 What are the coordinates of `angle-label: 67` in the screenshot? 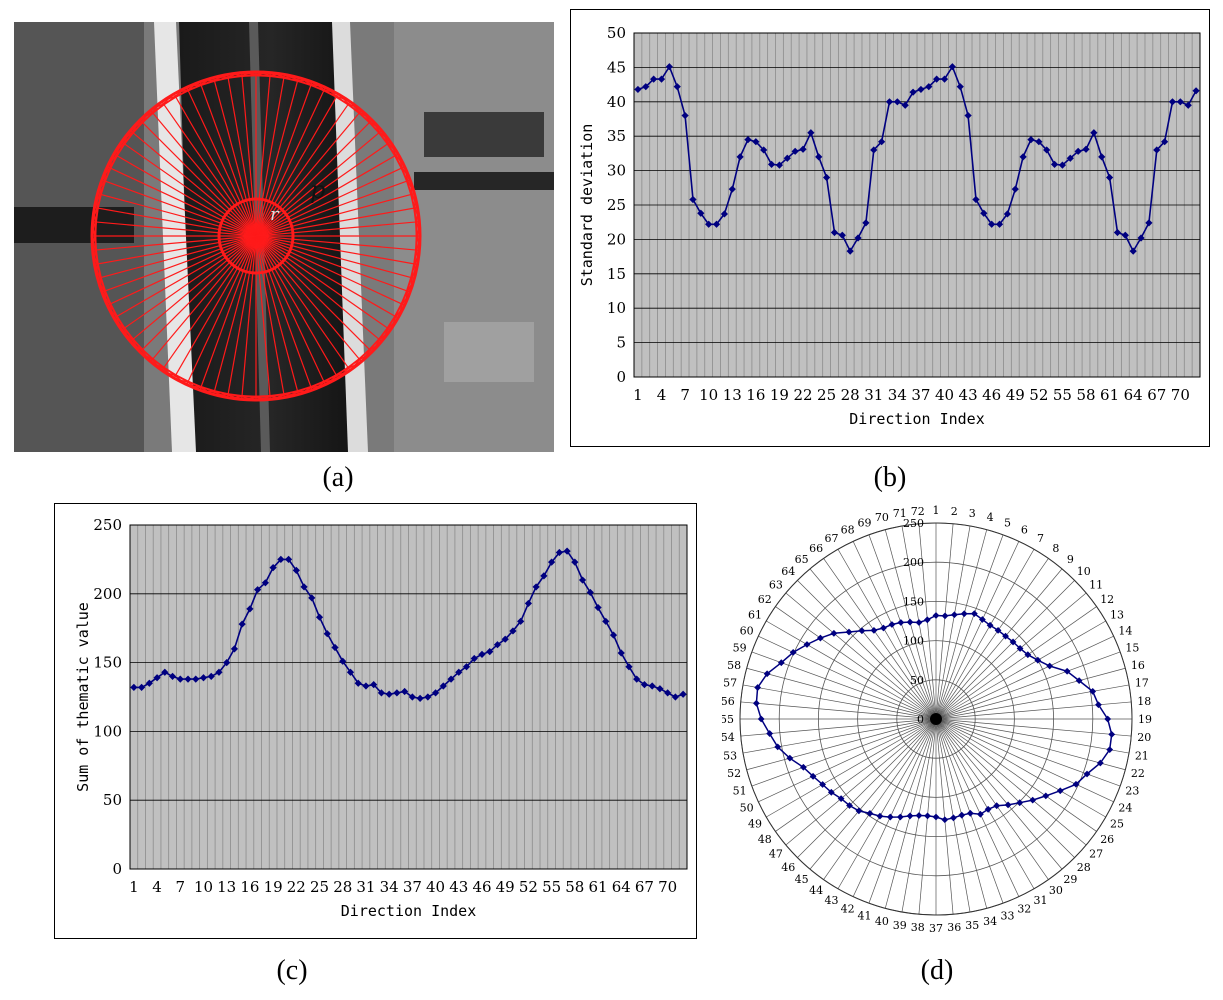 It's located at (832, 538).